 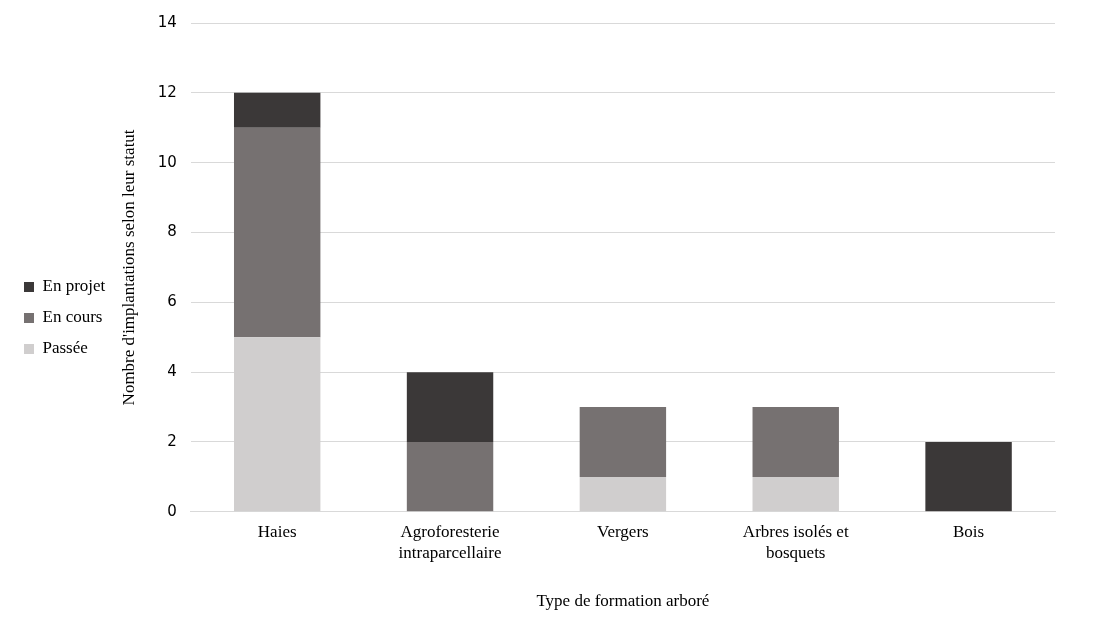 What do you see at coordinates (277, 532) in the screenshot?
I see `x-tick-label: Haies` at bounding box center [277, 532].